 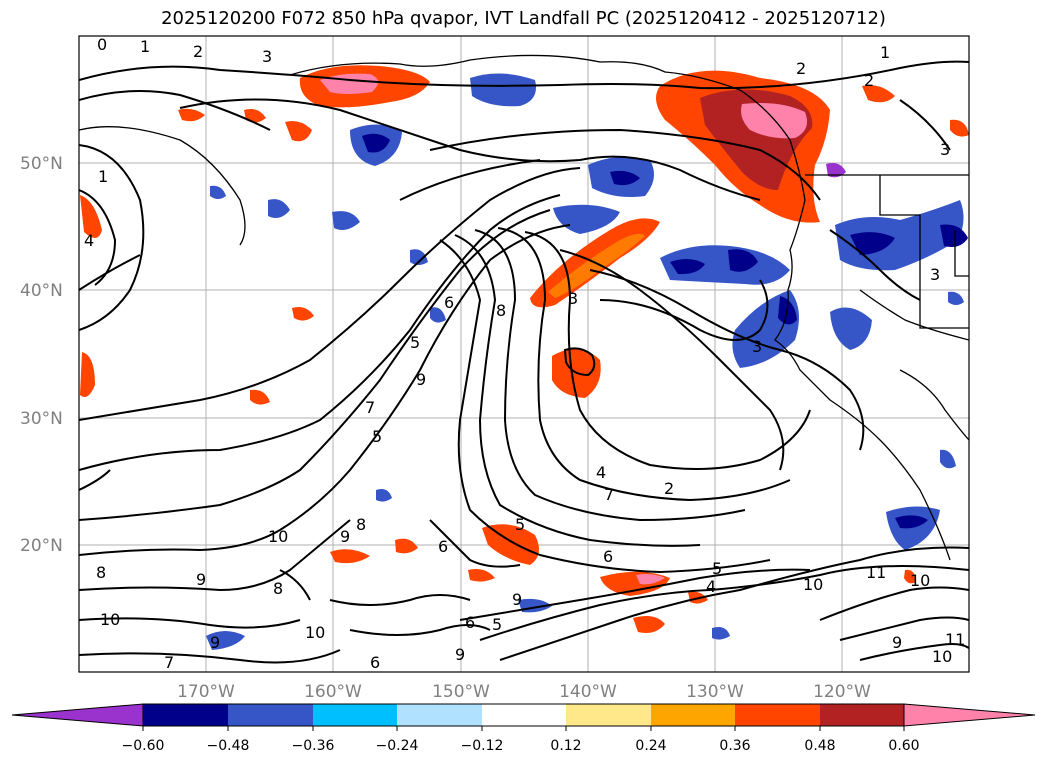 What do you see at coordinates (41, 419) in the screenshot?
I see `lat-label: 30°N` at bounding box center [41, 419].